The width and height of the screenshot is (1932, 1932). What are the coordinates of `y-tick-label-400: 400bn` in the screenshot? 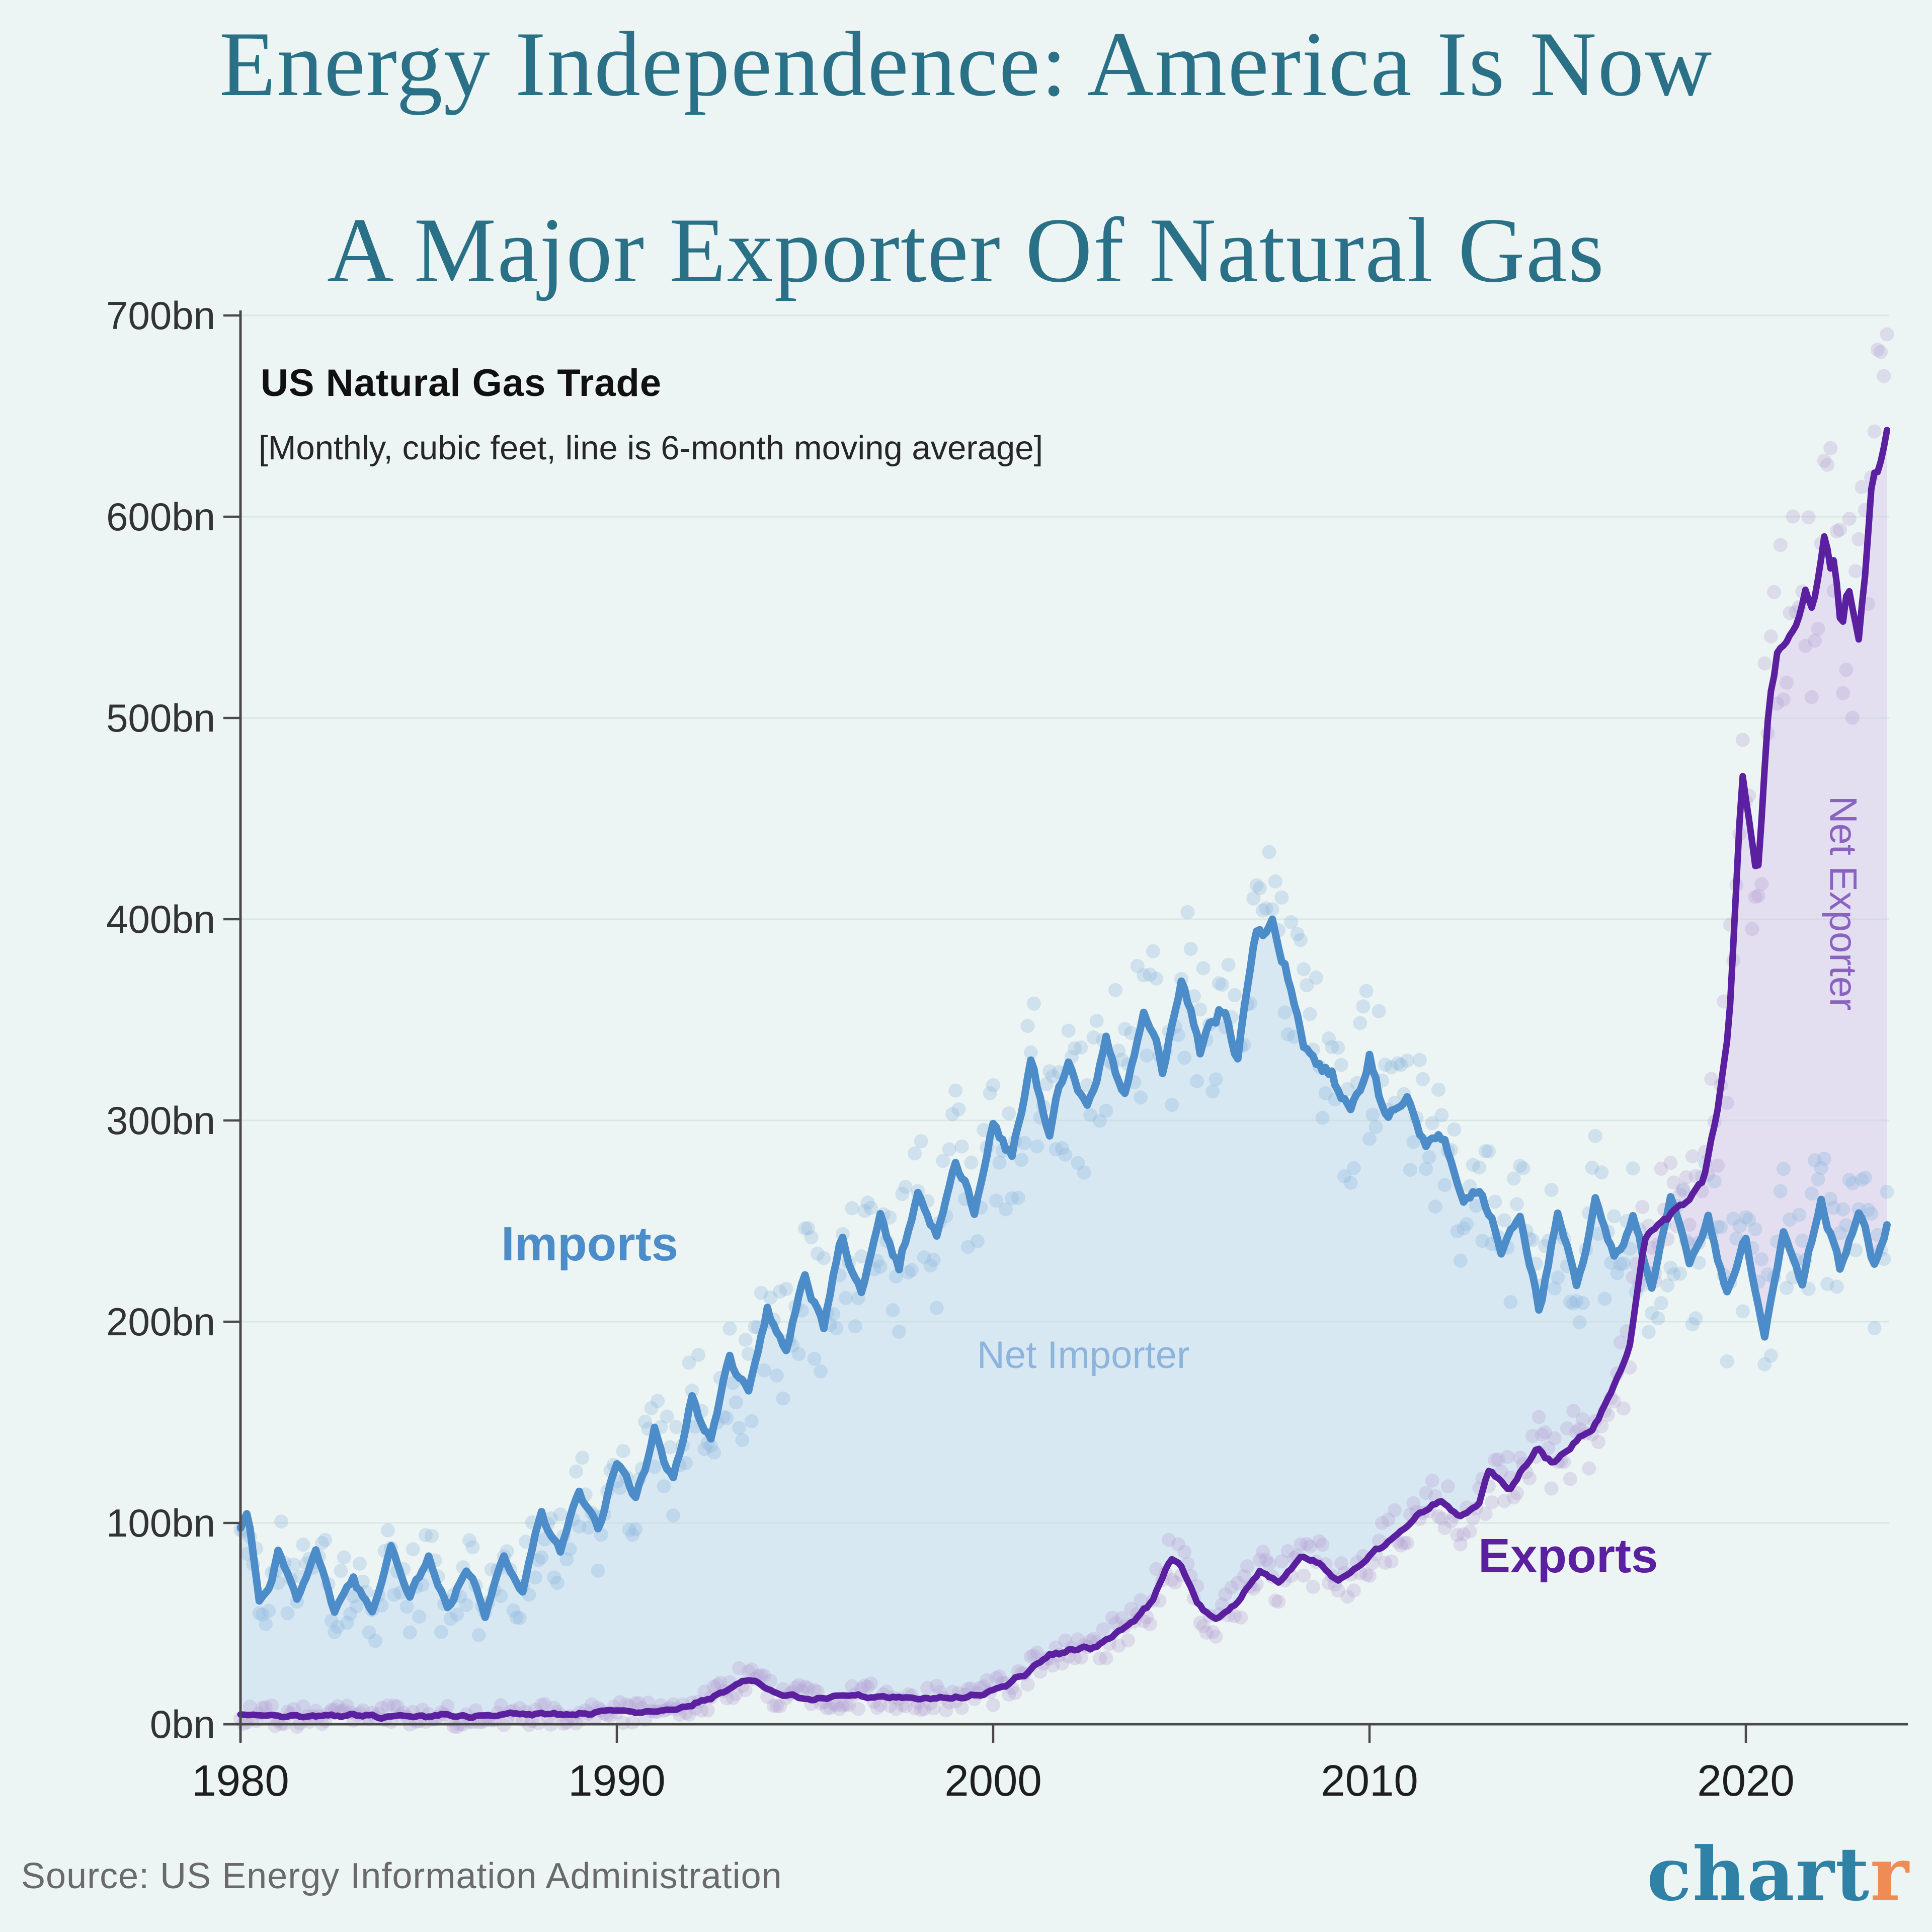 It's located at (161, 919).